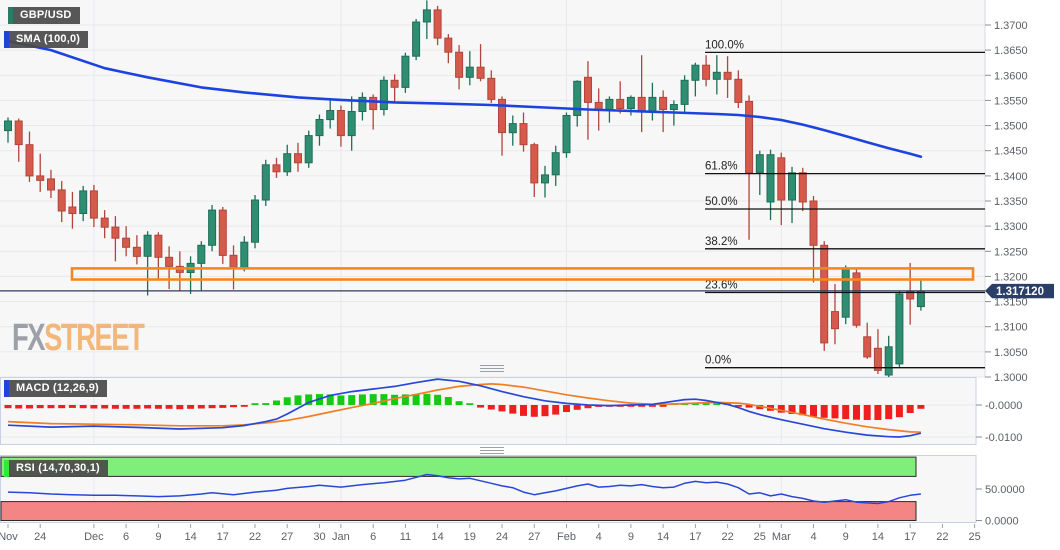 The width and height of the screenshot is (1060, 550). I want to click on sma-accent-bar, so click(6, 39).